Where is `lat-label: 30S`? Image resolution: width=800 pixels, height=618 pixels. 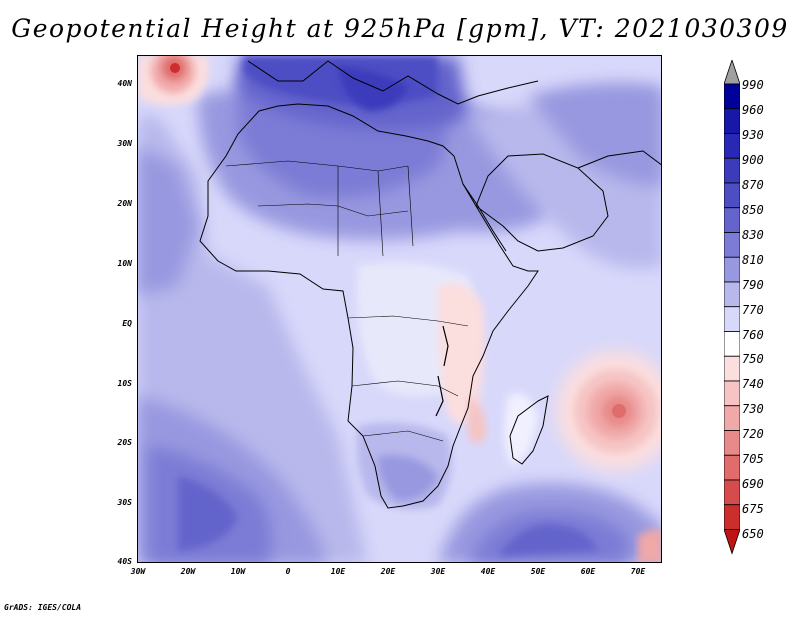
lat-label: 30S is located at coordinates (124, 502).